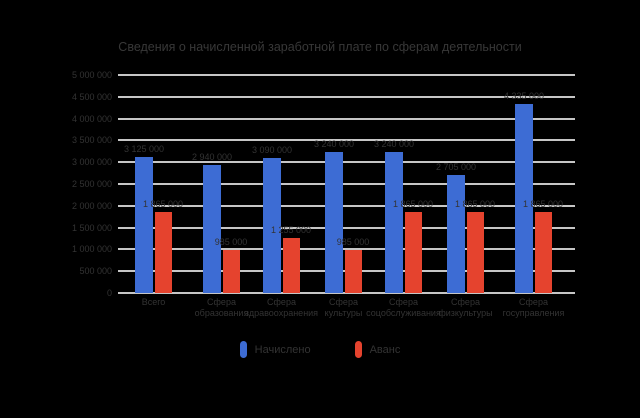  I want to click on x-category-label: Сфера физкультуры, so click(465, 308).